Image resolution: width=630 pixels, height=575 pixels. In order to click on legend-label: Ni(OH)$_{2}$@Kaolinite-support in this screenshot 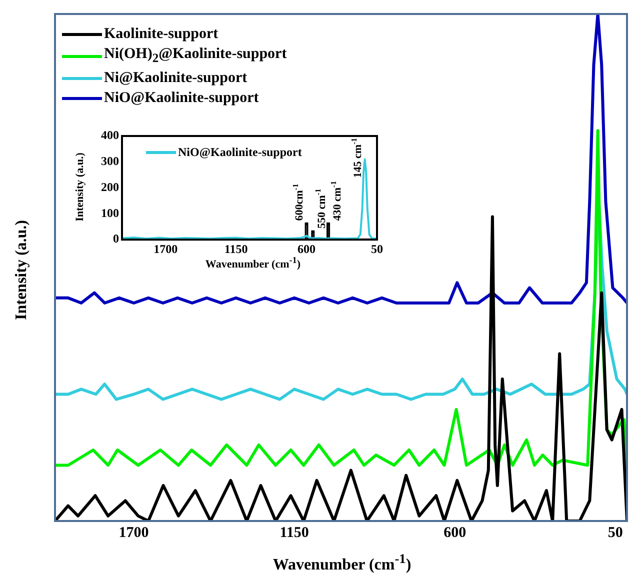, I will do `click(195, 56)`.